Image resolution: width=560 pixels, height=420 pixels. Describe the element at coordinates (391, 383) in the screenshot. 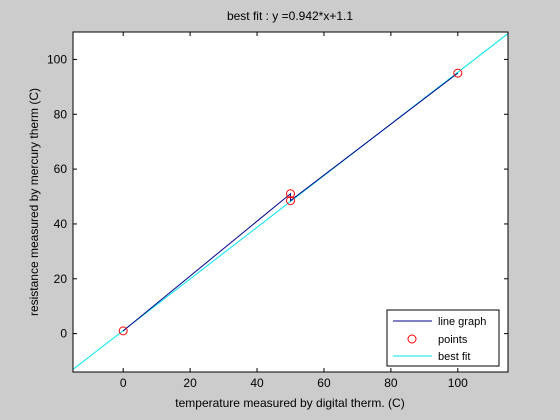

I see `x-tick-label: 80` at that location.